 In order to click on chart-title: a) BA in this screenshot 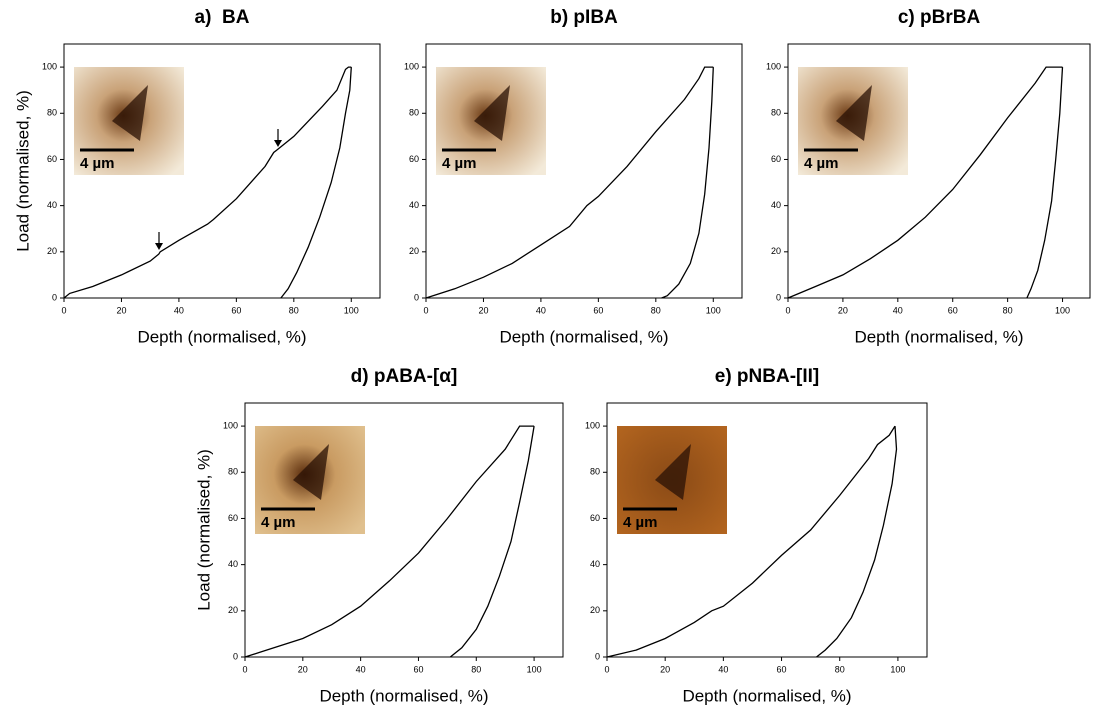, I will do `click(222, 17)`.